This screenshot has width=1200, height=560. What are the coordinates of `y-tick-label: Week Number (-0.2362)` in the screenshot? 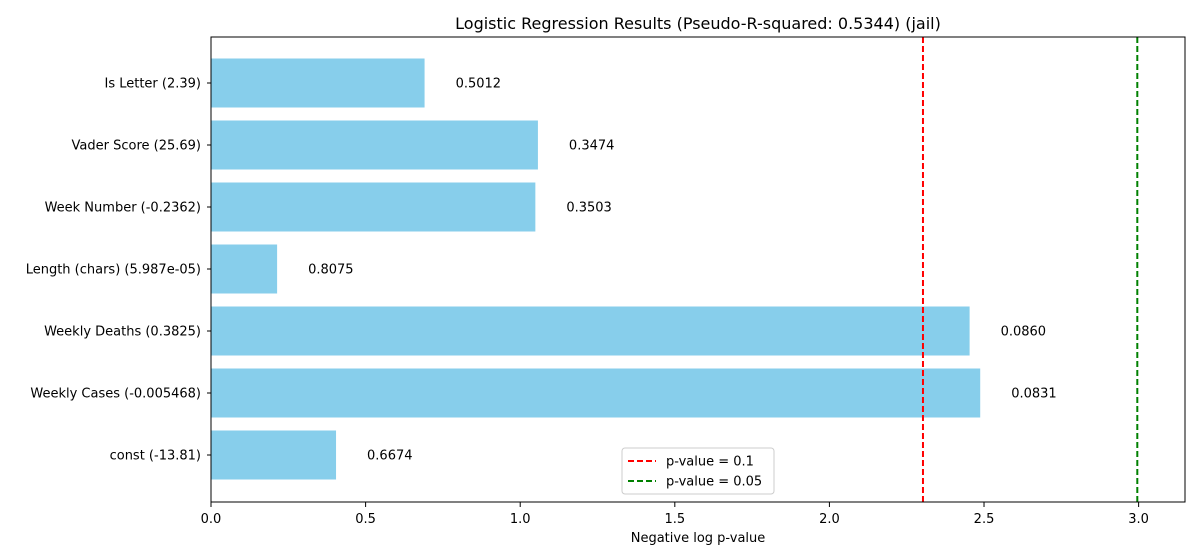 It's located at (123, 208).